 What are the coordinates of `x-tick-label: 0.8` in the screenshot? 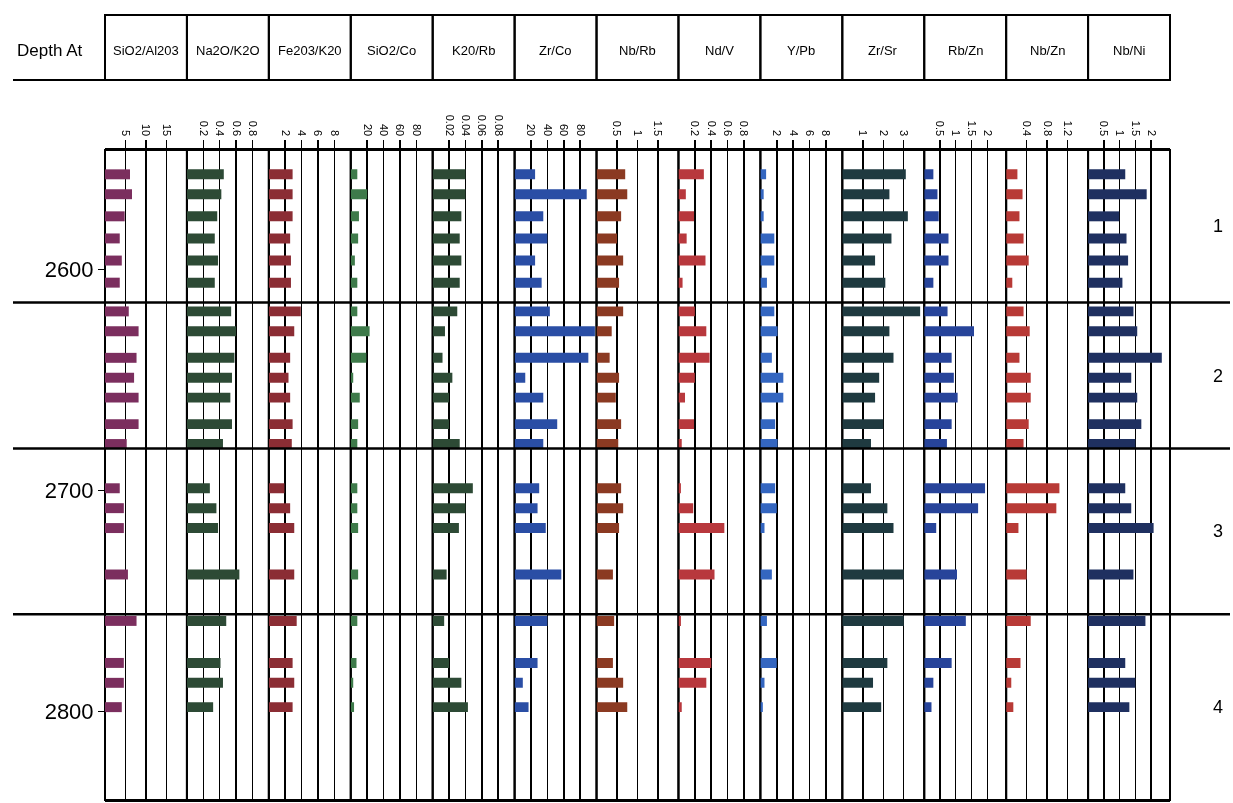 It's located at (744, 128).